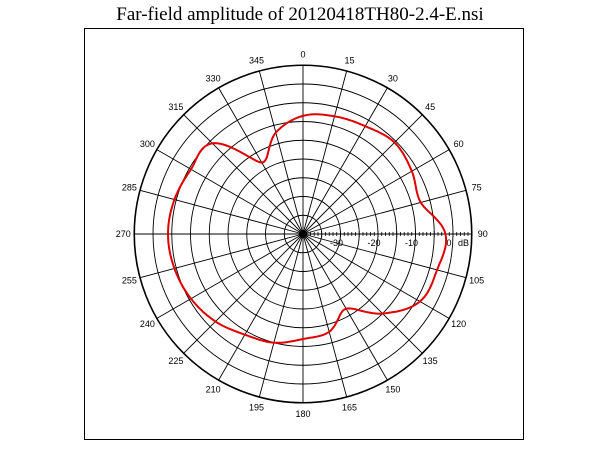  What do you see at coordinates (175, 361) in the screenshot?
I see `angle-tick-label: 225` at bounding box center [175, 361].